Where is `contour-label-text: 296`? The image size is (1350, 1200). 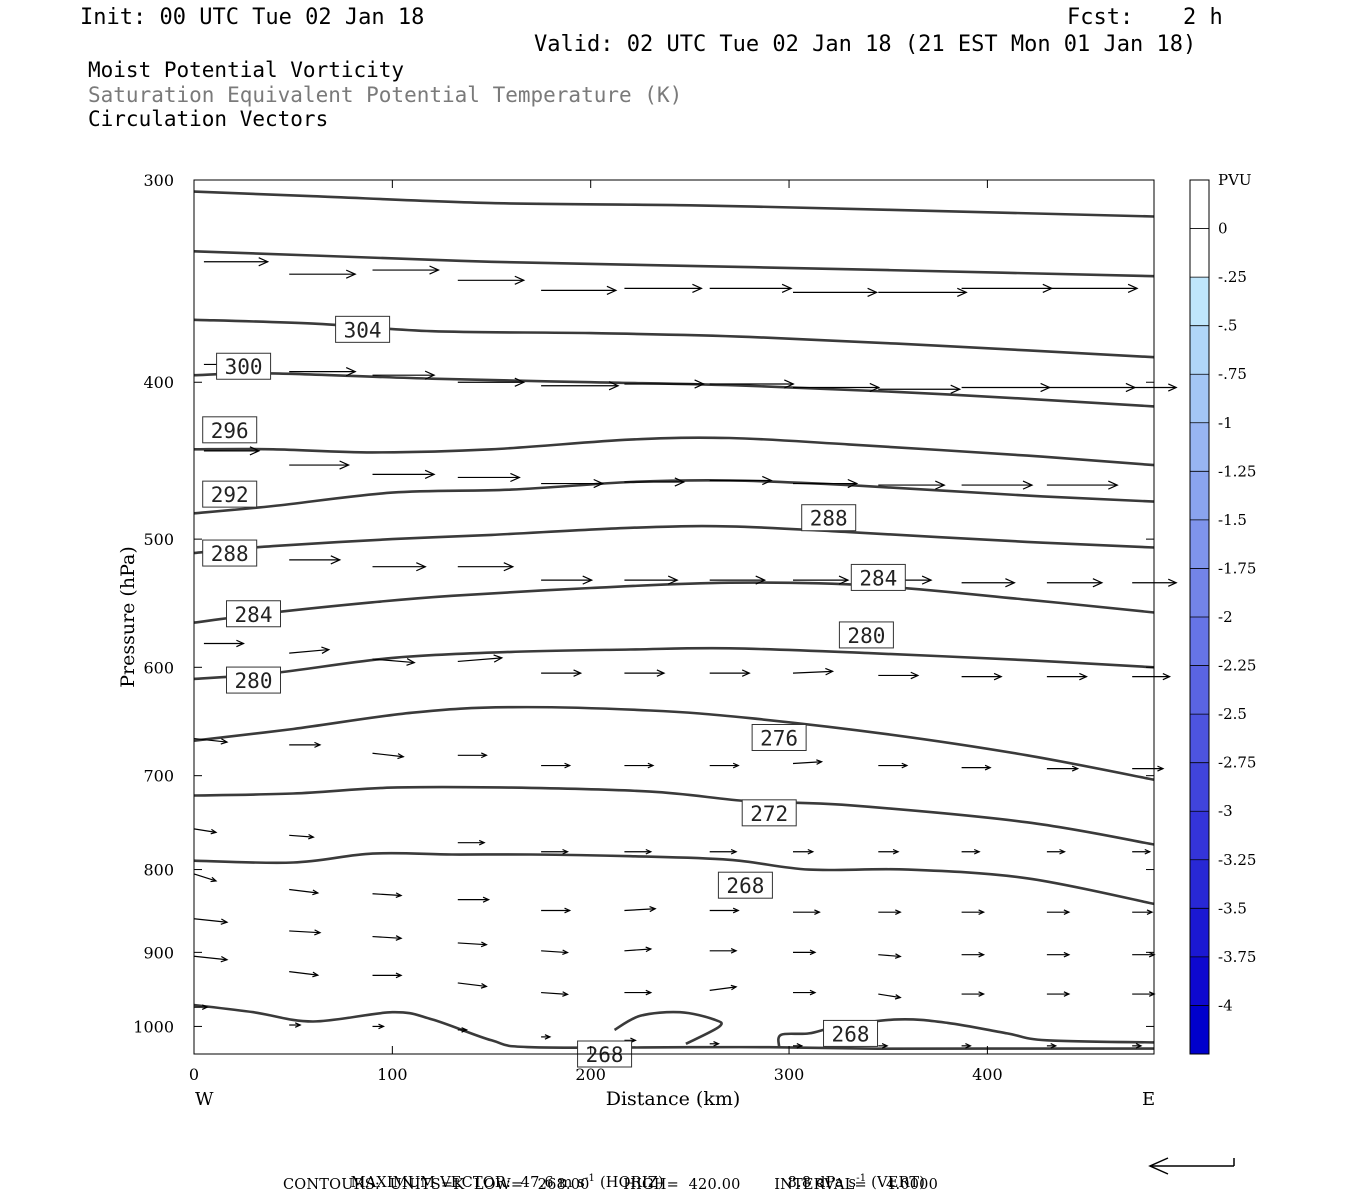 contour-label-text: 296 is located at coordinates (230, 431).